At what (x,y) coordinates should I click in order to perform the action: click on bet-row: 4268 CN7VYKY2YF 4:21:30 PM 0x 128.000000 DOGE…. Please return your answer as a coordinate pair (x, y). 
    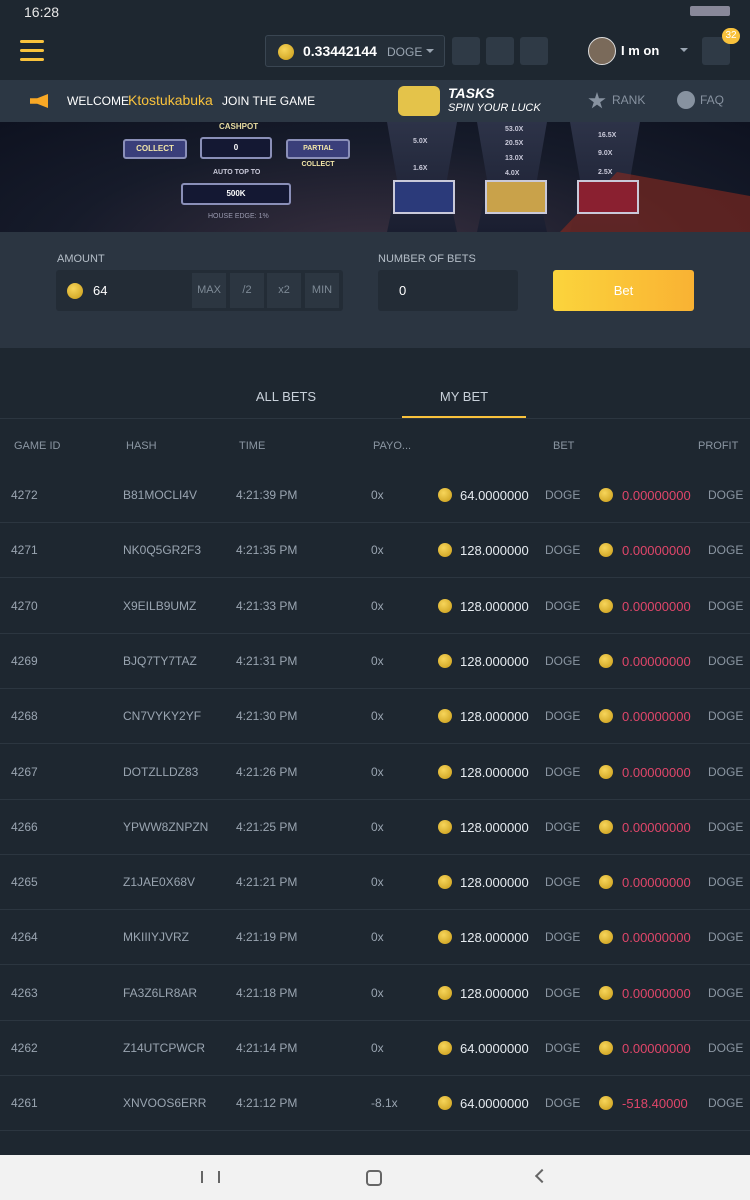
    Looking at the image, I should click on (375, 716).